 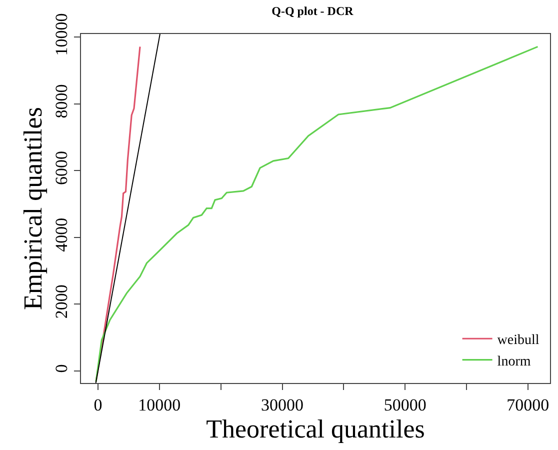 What do you see at coordinates (514, 362) in the screenshot?
I see `legend-label: lnorm` at bounding box center [514, 362].